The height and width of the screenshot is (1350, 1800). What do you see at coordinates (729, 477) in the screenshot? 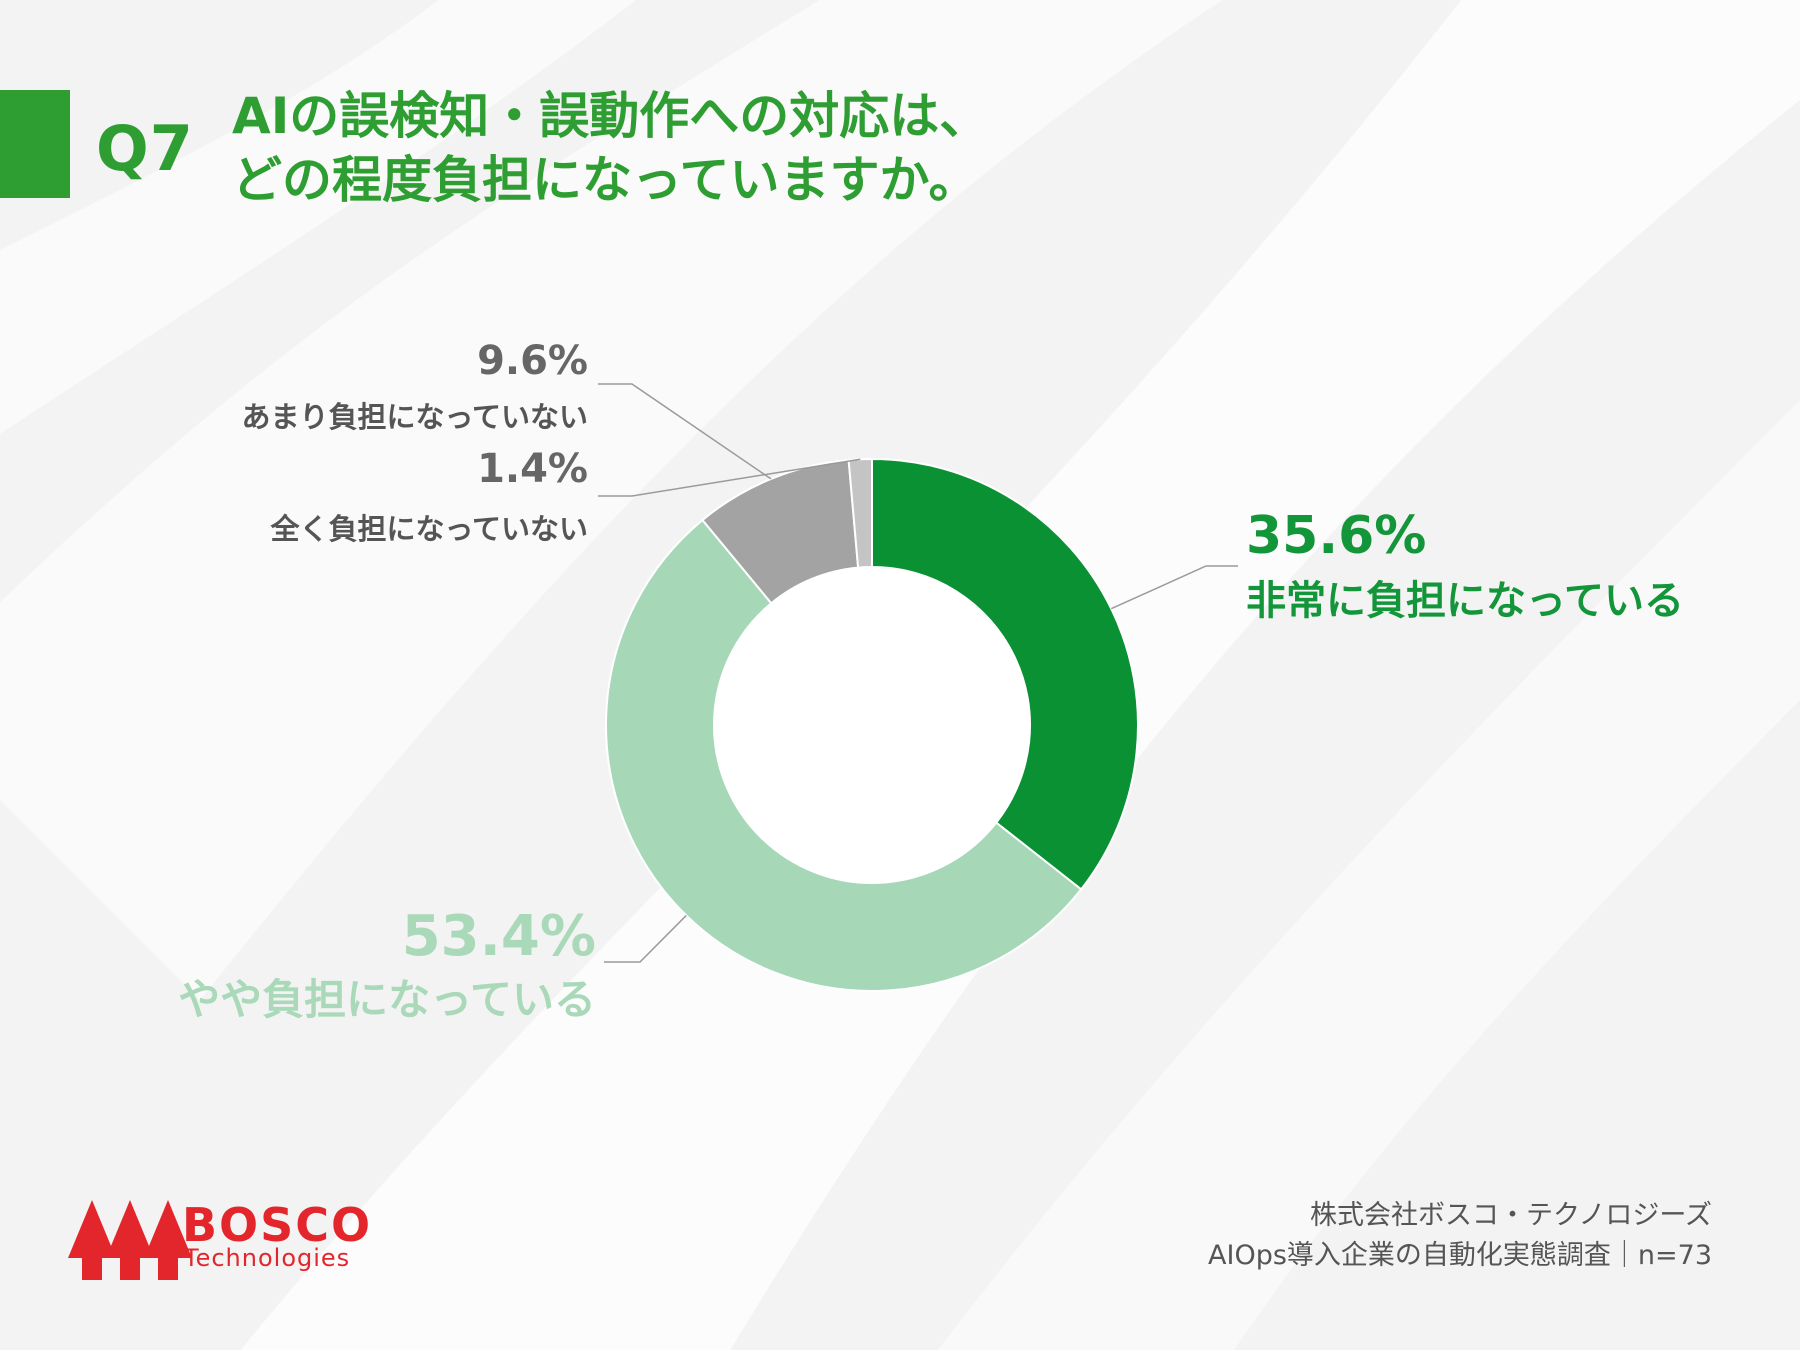
I see `leader-line-not-at-all` at bounding box center [729, 477].